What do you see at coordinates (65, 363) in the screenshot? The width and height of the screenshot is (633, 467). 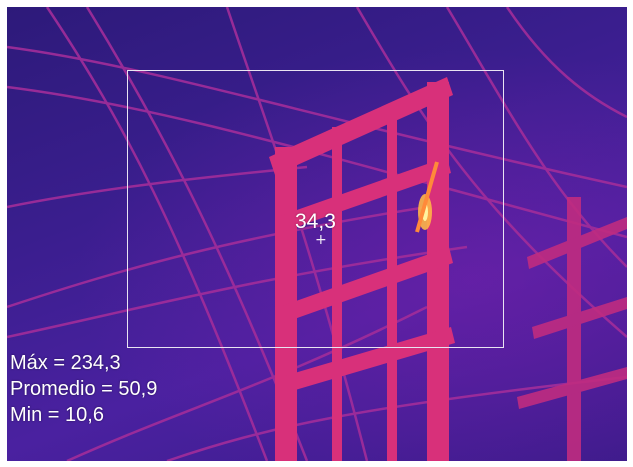 I see `stat-max: Máx = 234,3` at bounding box center [65, 363].